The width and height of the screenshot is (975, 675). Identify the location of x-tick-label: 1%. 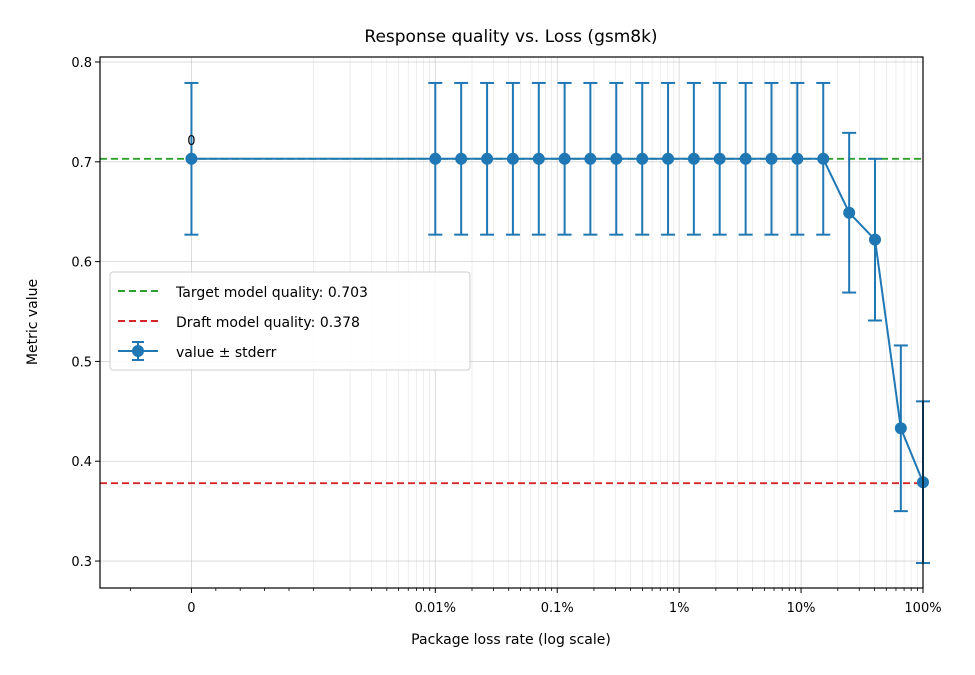
(679, 608).